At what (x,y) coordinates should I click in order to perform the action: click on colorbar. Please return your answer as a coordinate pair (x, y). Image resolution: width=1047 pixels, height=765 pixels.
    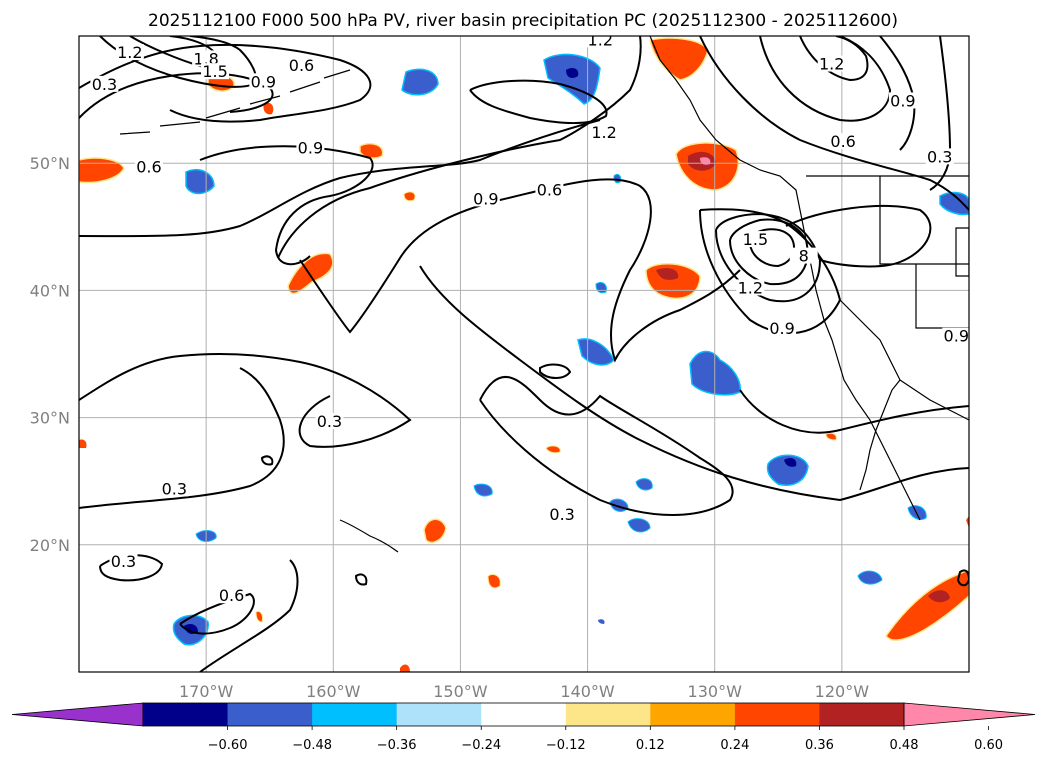
    Looking at the image, I should click on (523, 714).